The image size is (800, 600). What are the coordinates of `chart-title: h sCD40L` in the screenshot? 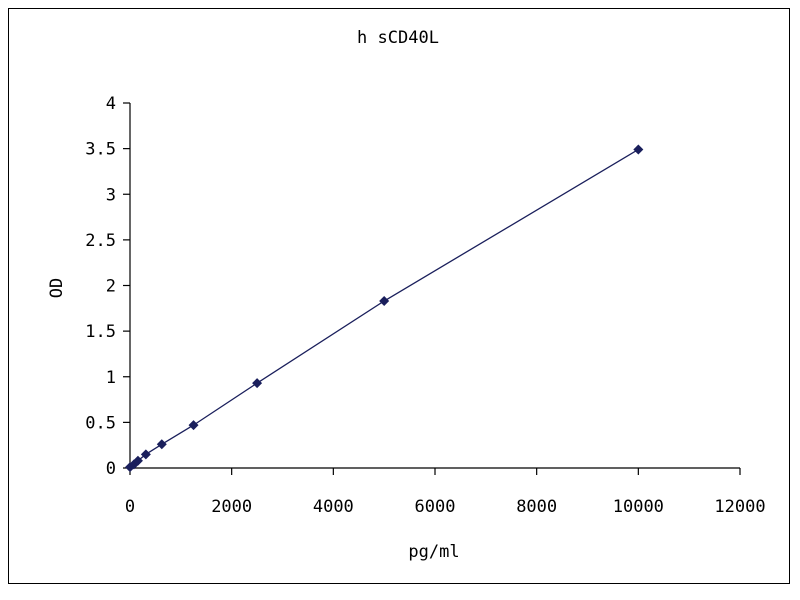 It's located at (398, 38).